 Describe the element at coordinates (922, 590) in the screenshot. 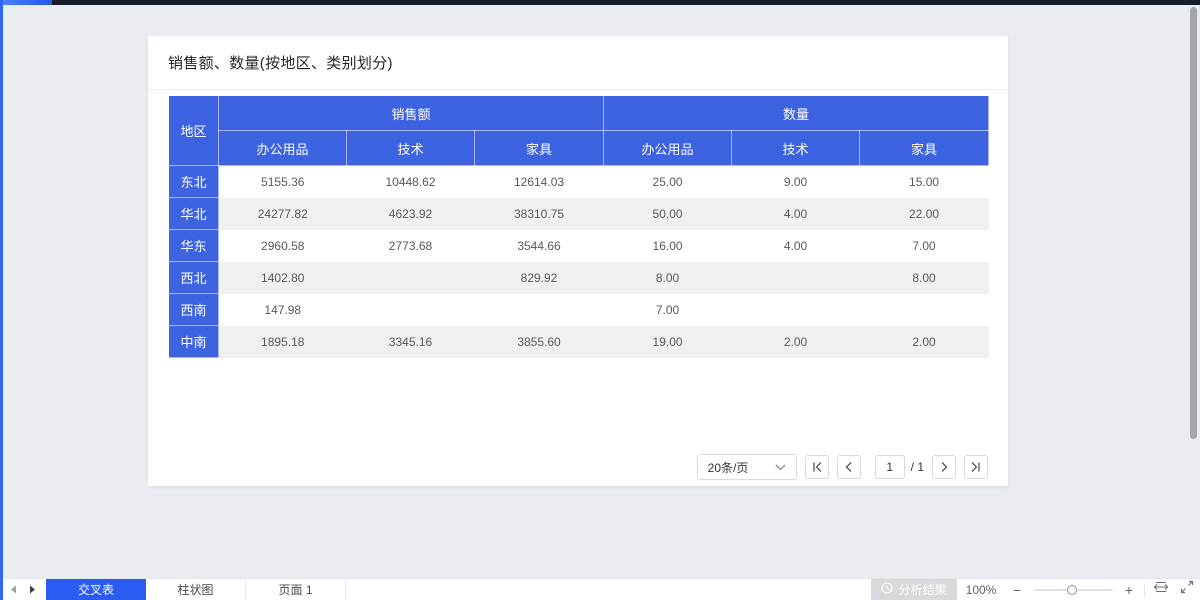

I see `analysis-result-label: 分析结果` at that location.